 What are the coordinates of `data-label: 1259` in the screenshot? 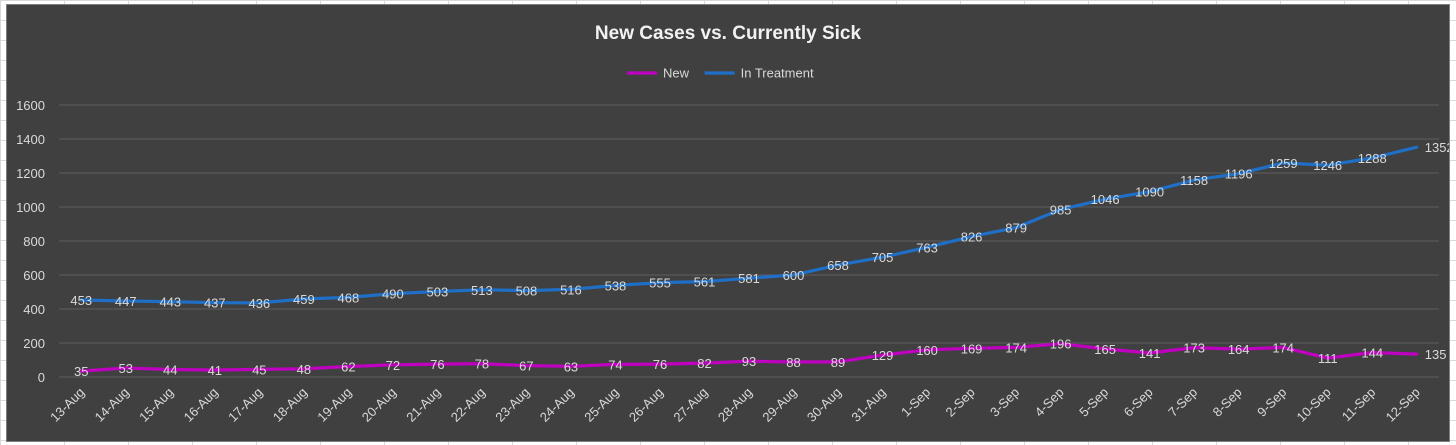 It's located at (1283, 163).